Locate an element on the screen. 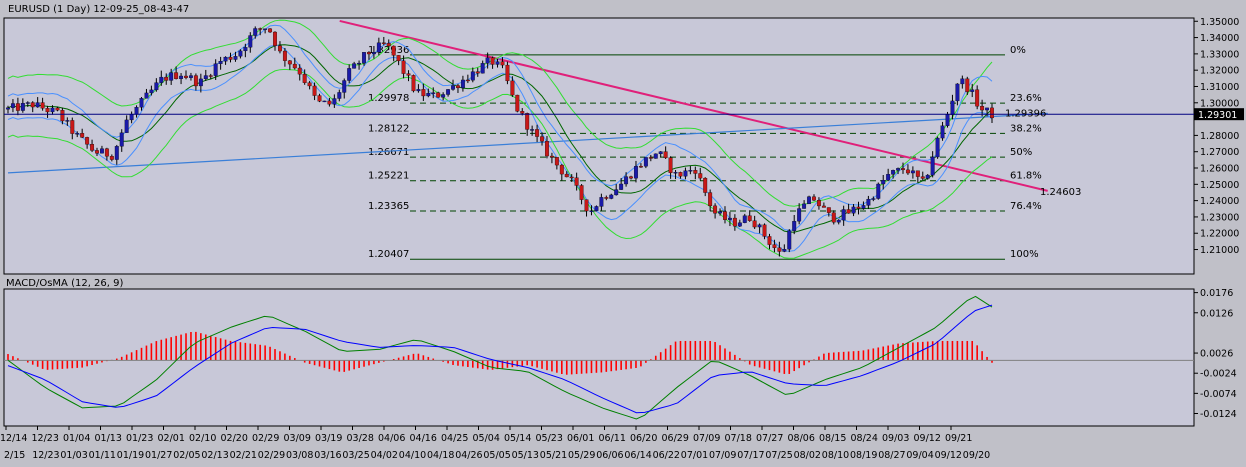 Image resolution: width=1246 pixels, height=467 pixels. date-tick-label-top: 09/12 is located at coordinates (927, 438).